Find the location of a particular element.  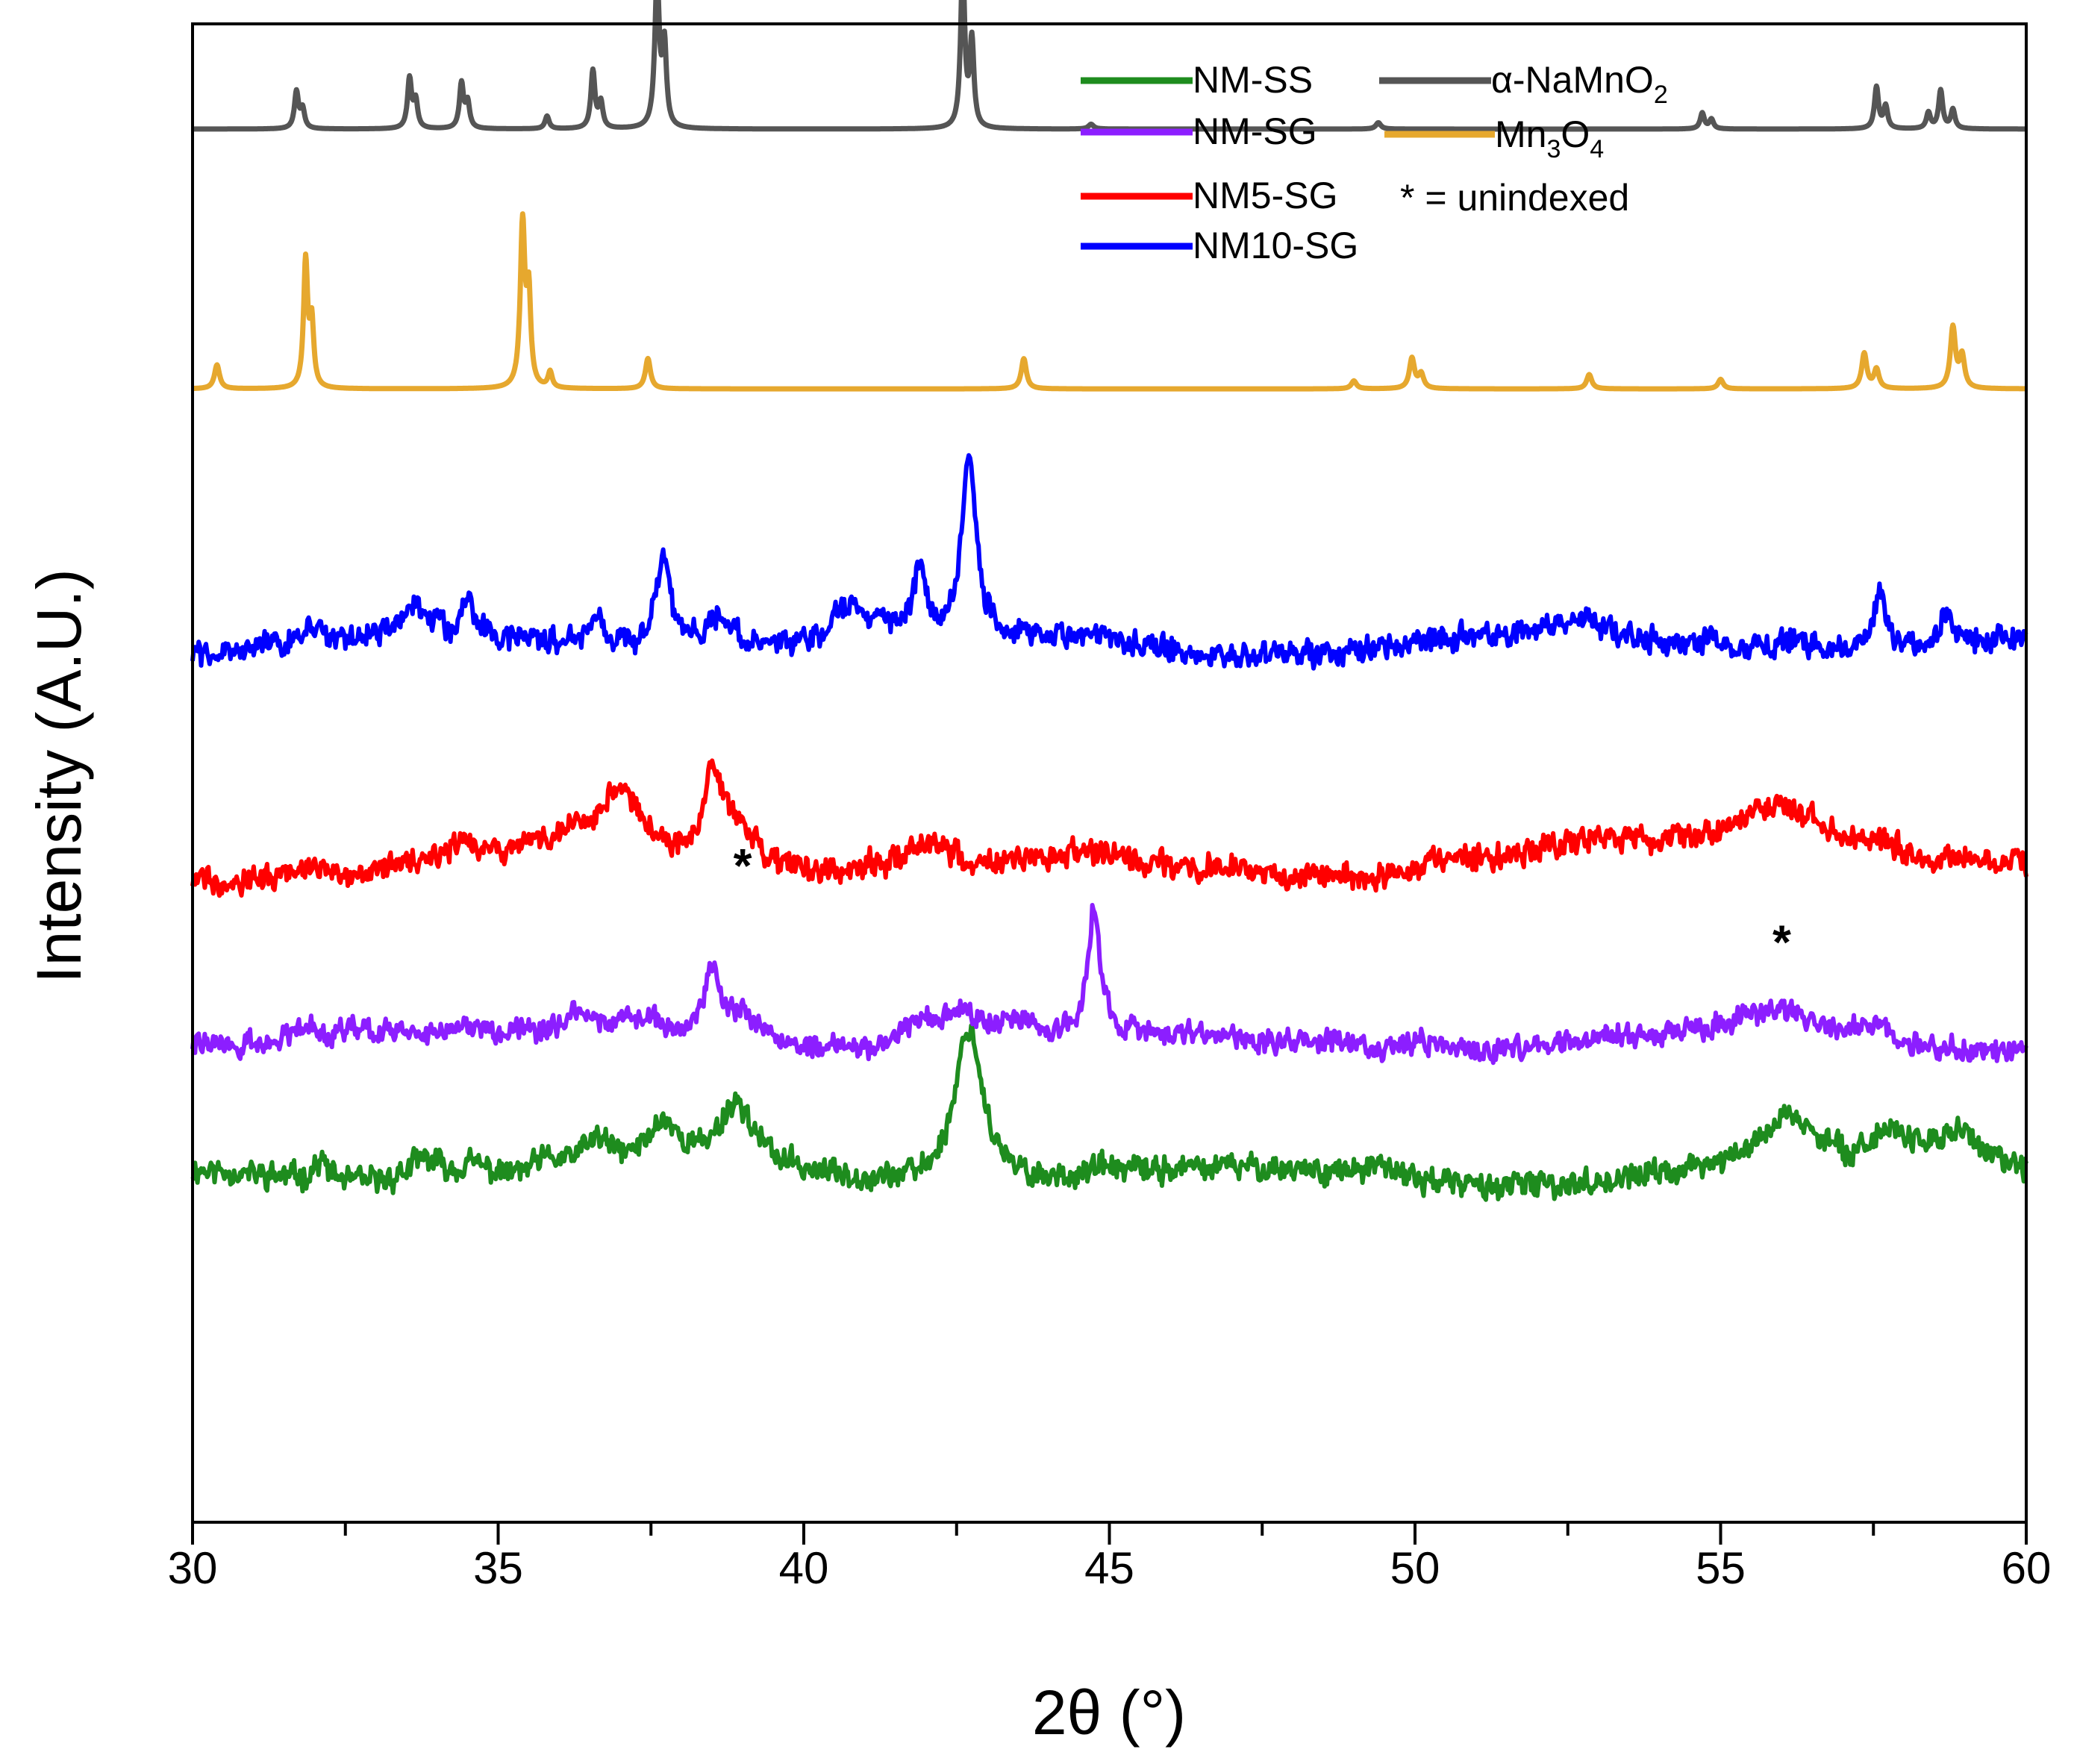

legend-label-nm-sg: NM-SG is located at coordinates (1255, 131).